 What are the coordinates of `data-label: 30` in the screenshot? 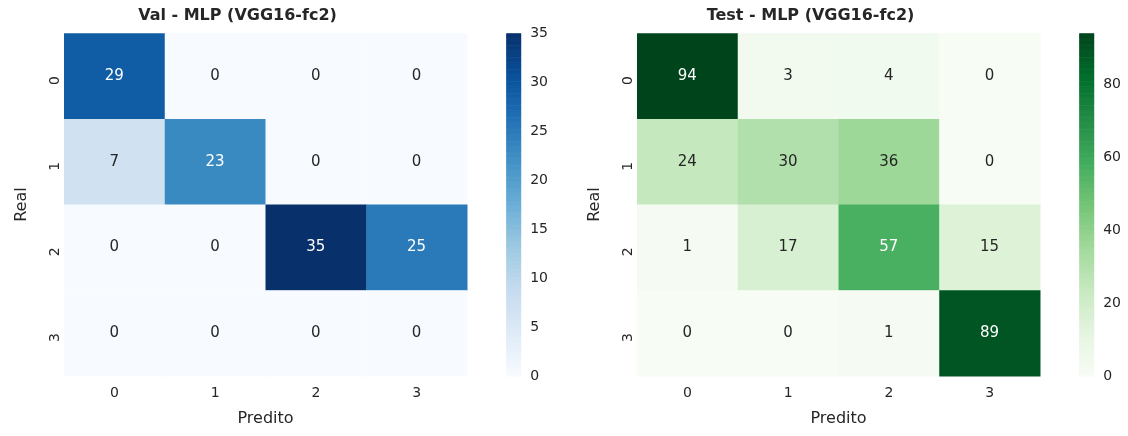 It's located at (788, 160).